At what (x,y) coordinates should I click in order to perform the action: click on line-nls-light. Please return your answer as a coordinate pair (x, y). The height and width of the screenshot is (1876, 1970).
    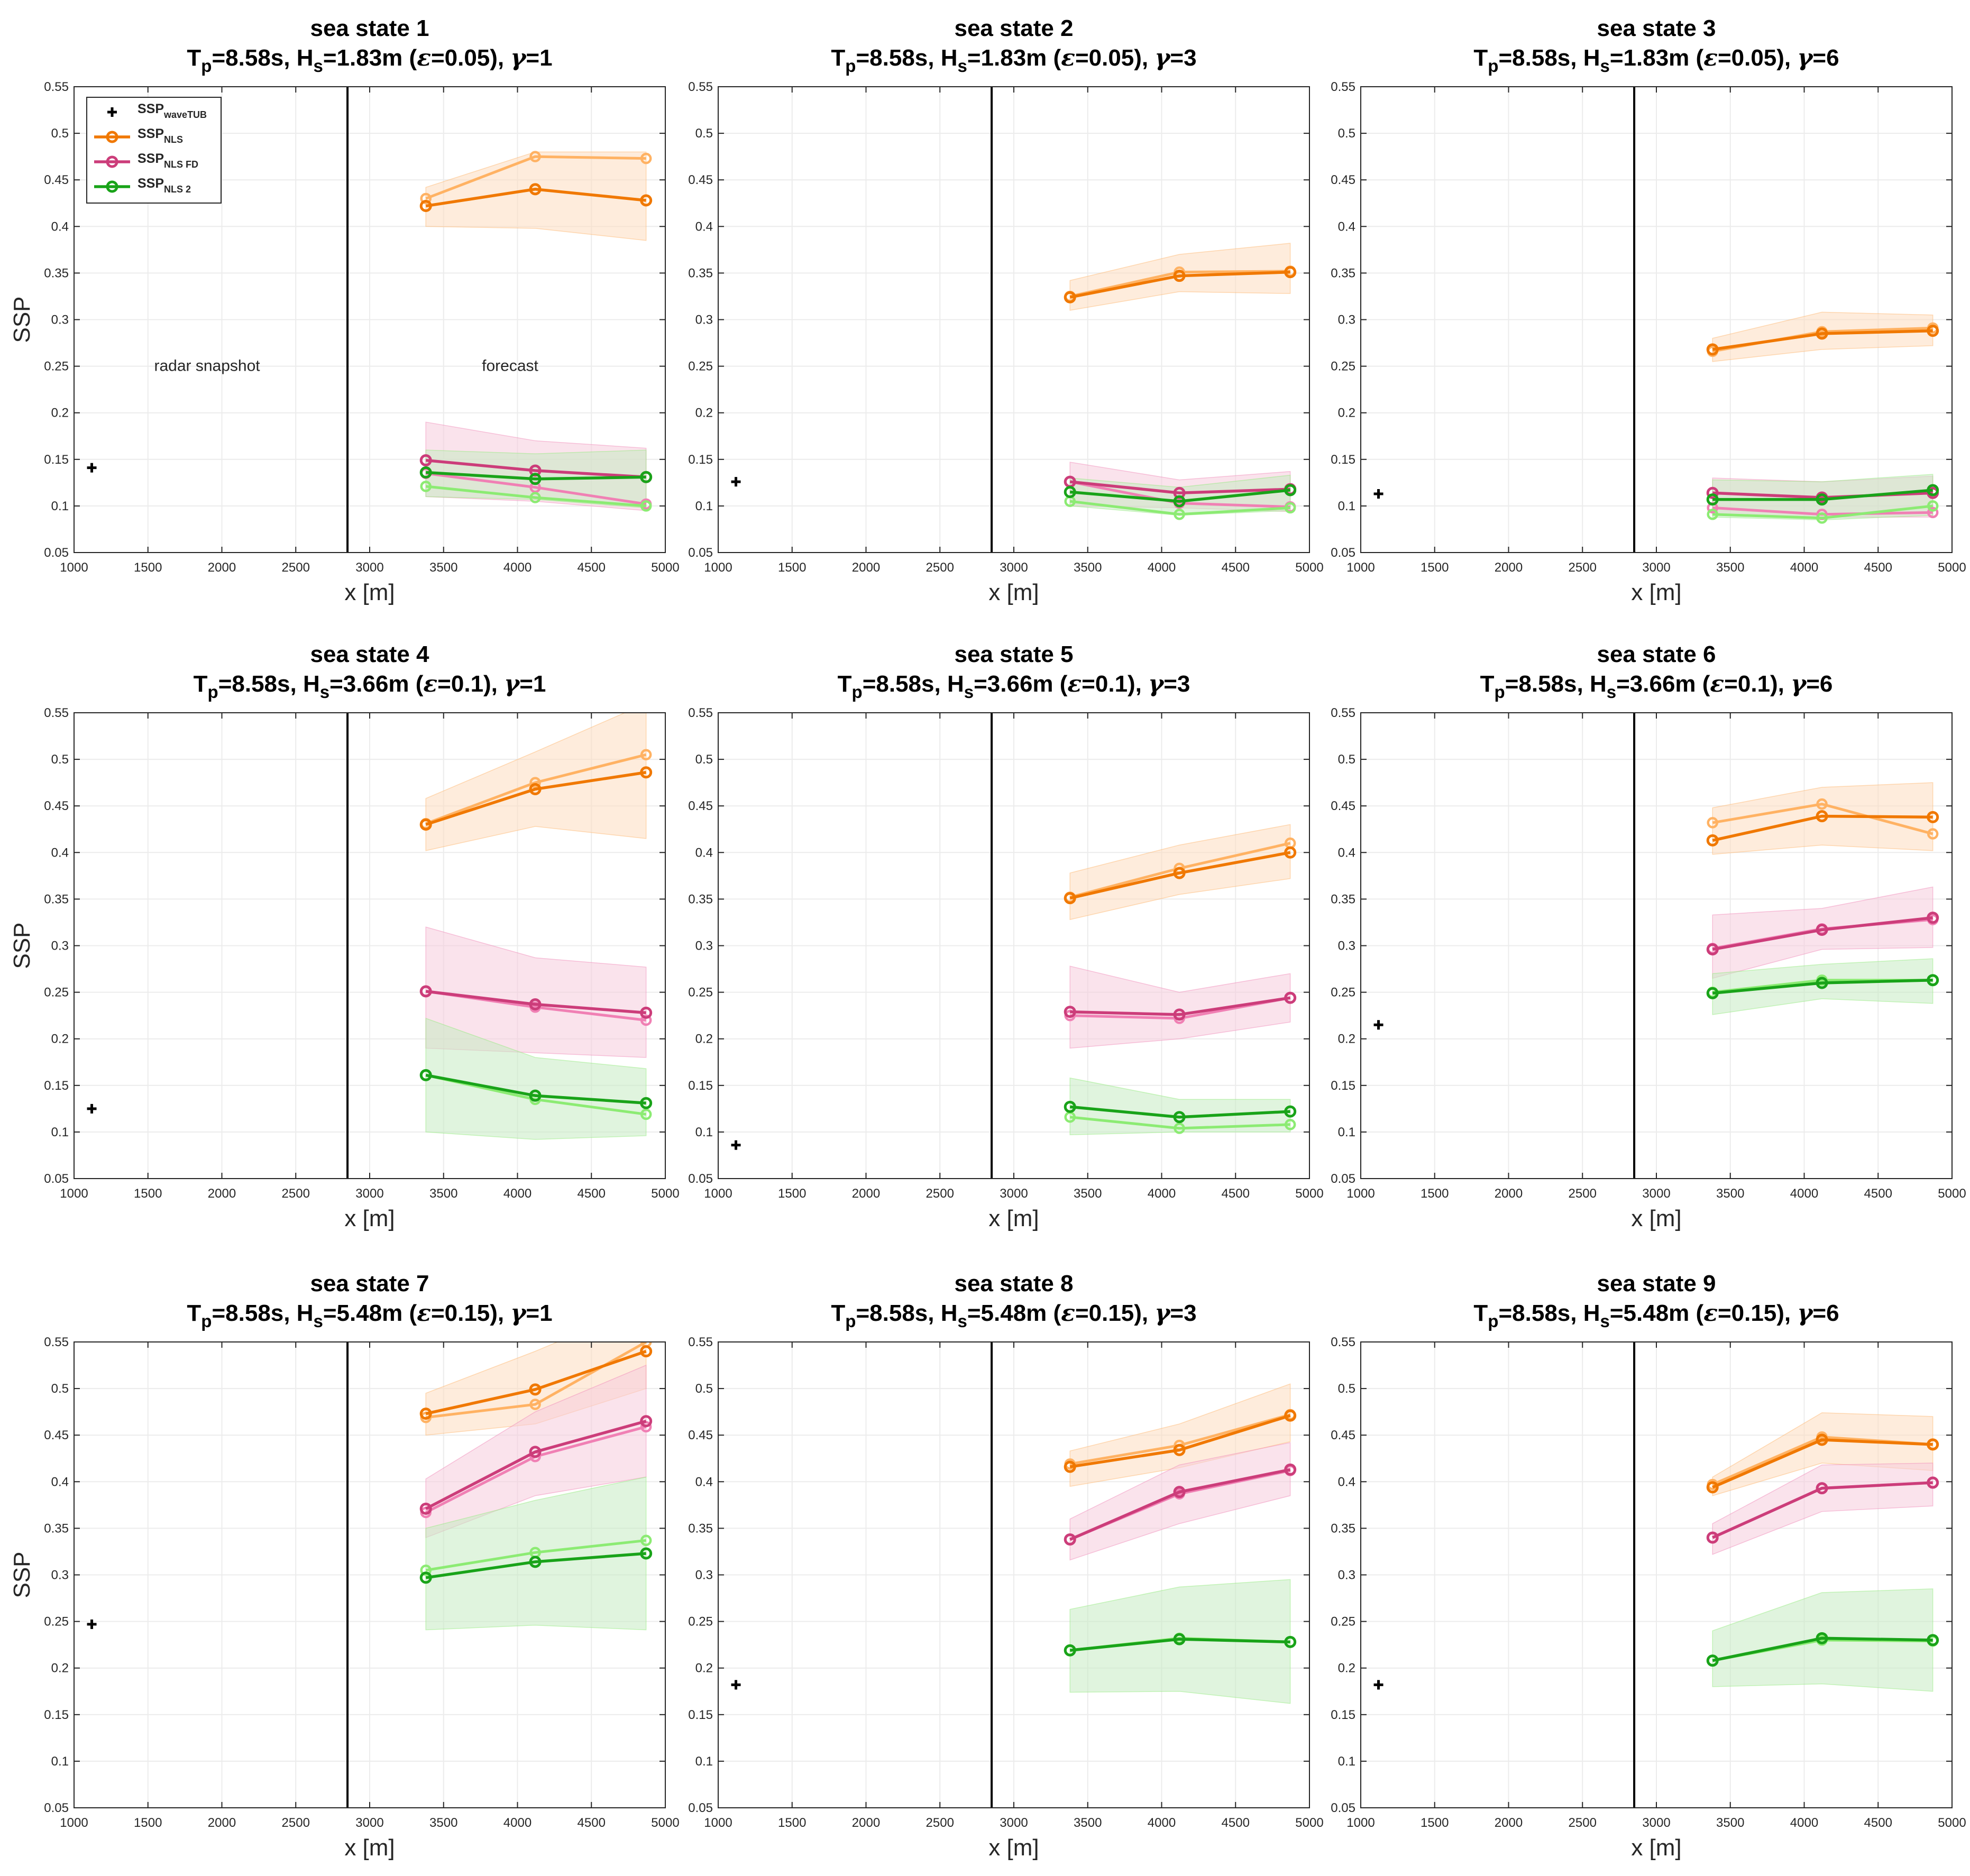
    Looking at the image, I should click on (1823, 819).